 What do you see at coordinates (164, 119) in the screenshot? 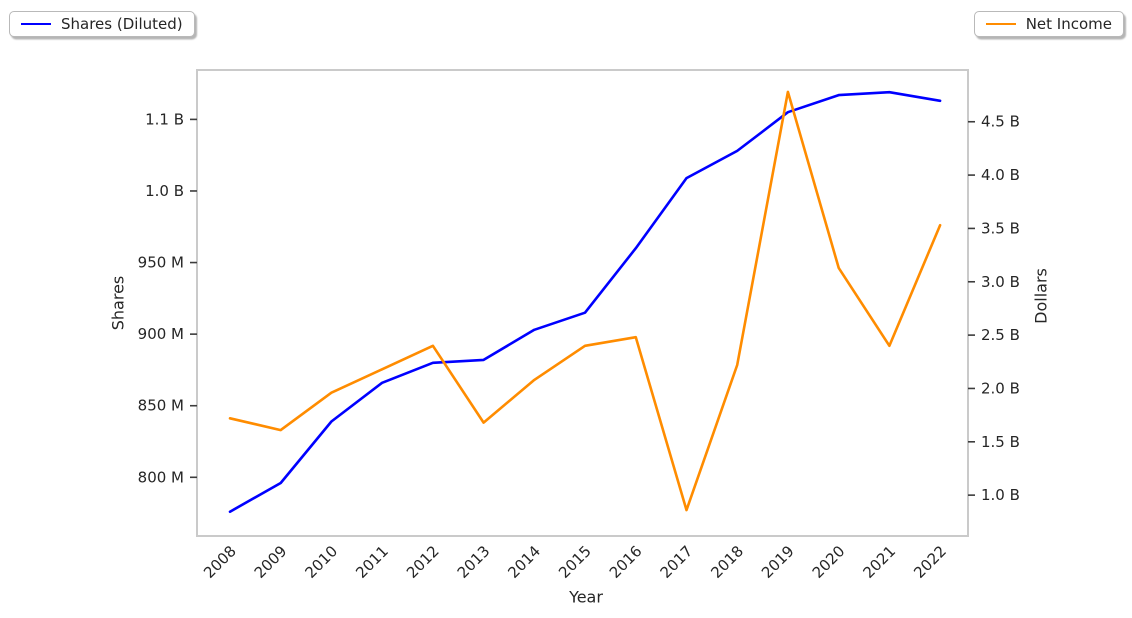
I see `left-axis-tick-label: 1.1 B` at bounding box center [164, 119].